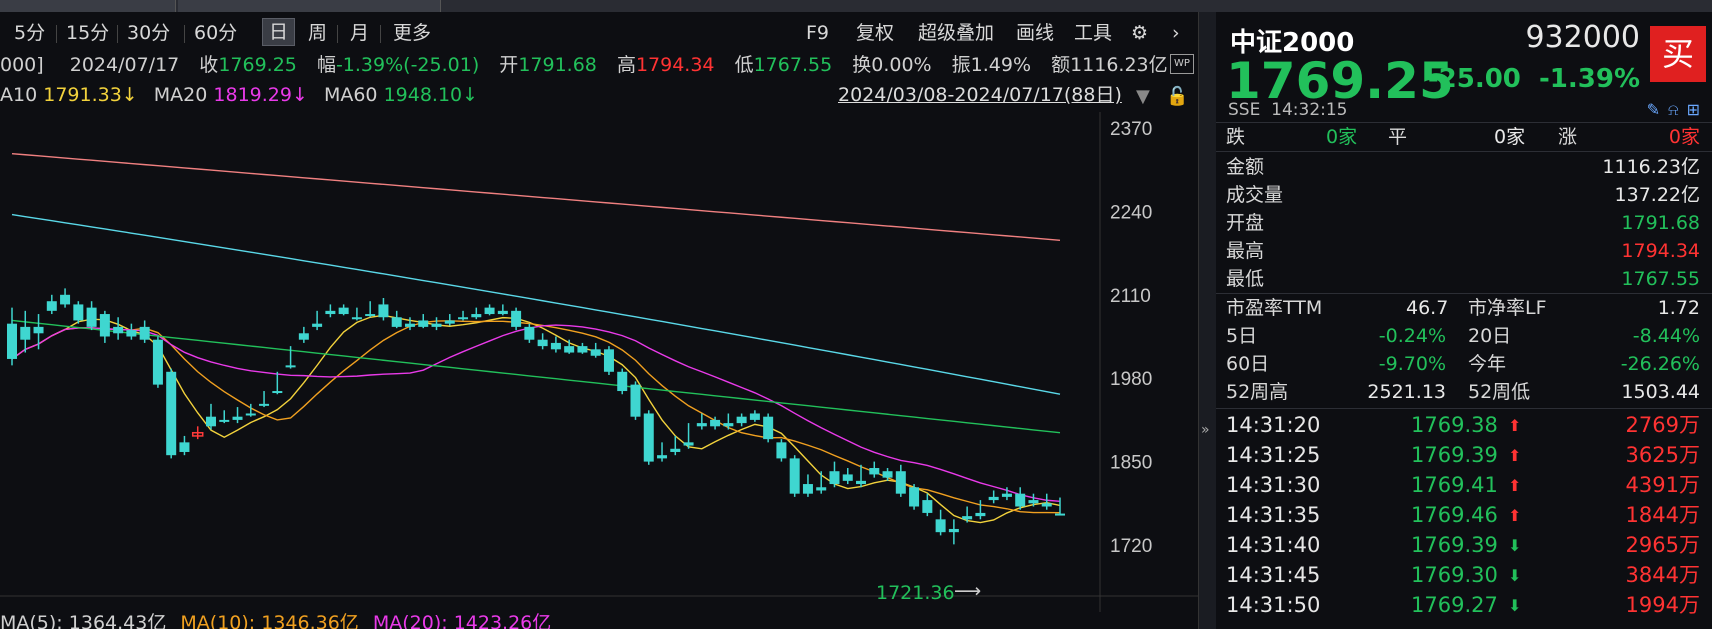  Describe the element at coordinates (1660, 223) in the screenshot. I see `stat-value: 1791.68` at that location.